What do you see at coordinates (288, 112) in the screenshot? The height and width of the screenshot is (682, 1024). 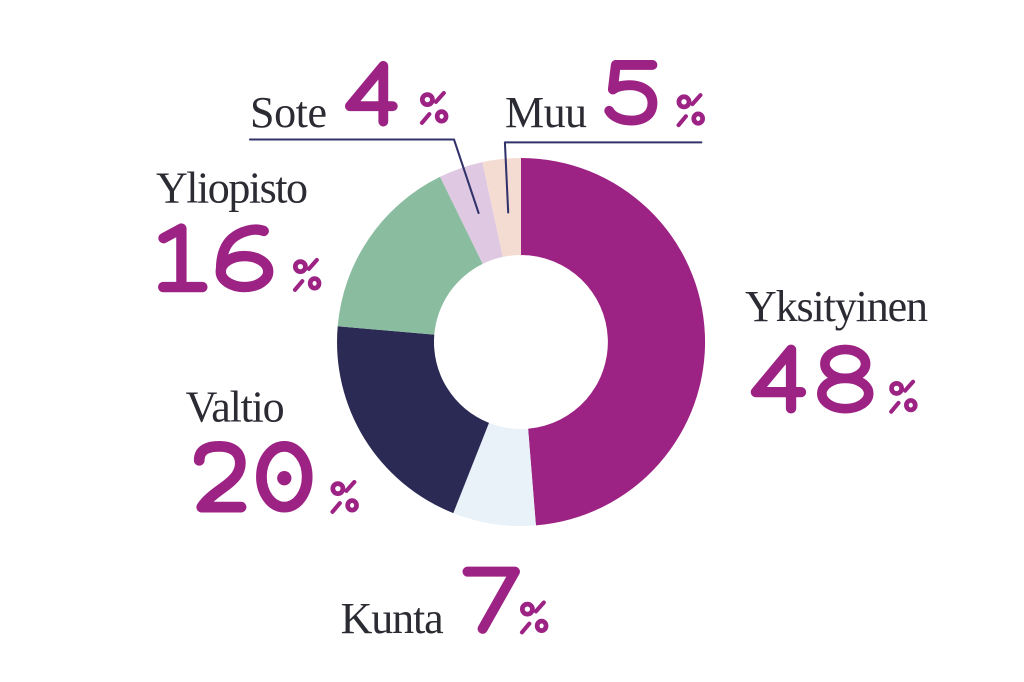 I see `svg-text: Sote` at bounding box center [288, 112].